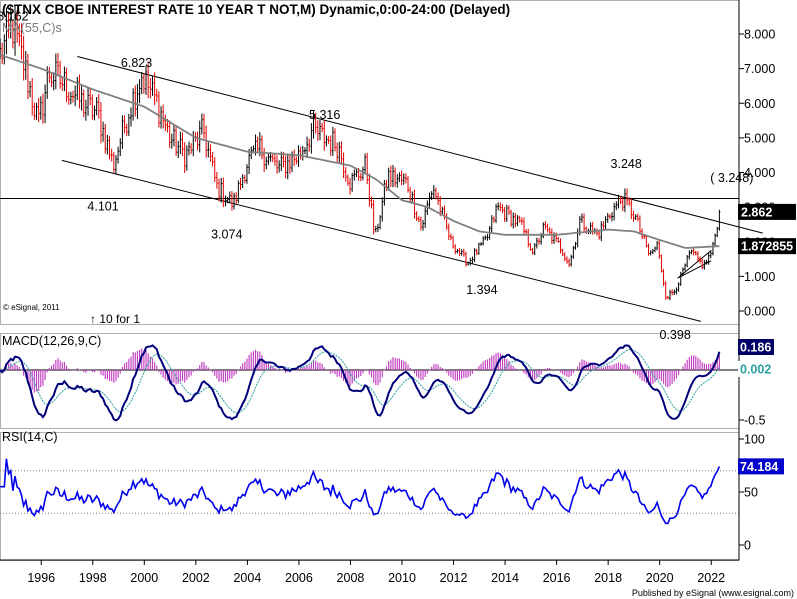 The image size is (797, 599). What do you see at coordinates (756, 369) in the screenshot?
I see `macd-value-badge` at bounding box center [756, 369].